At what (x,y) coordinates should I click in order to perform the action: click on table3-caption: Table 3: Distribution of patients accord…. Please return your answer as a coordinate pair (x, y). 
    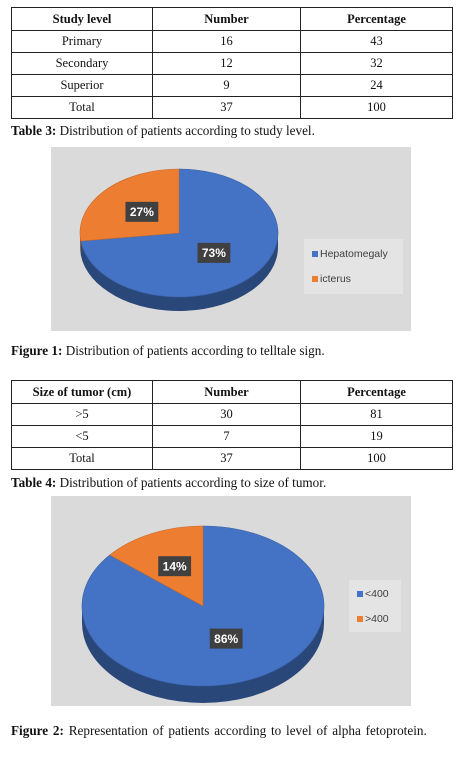
    Looking at the image, I should click on (231, 130).